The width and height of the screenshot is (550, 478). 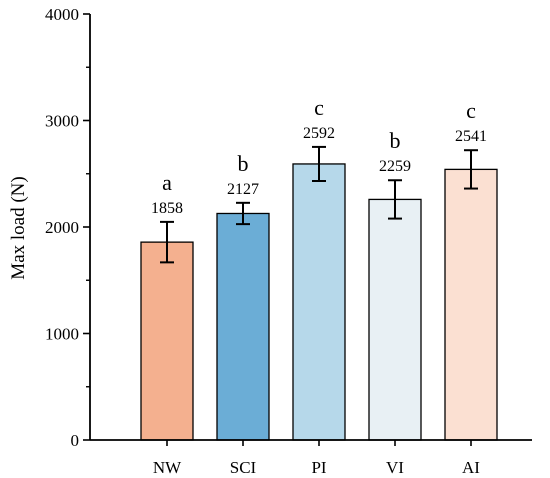 What do you see at coordinates (471, 467) in the screenshot?
I see `x-tick-label: AI` at bounding box center [471, 467].